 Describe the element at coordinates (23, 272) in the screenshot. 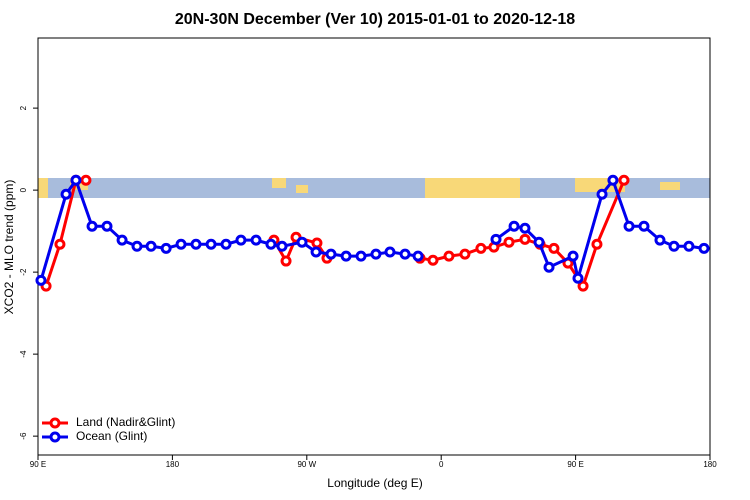

I see `y-tick-label: -2` at that location.